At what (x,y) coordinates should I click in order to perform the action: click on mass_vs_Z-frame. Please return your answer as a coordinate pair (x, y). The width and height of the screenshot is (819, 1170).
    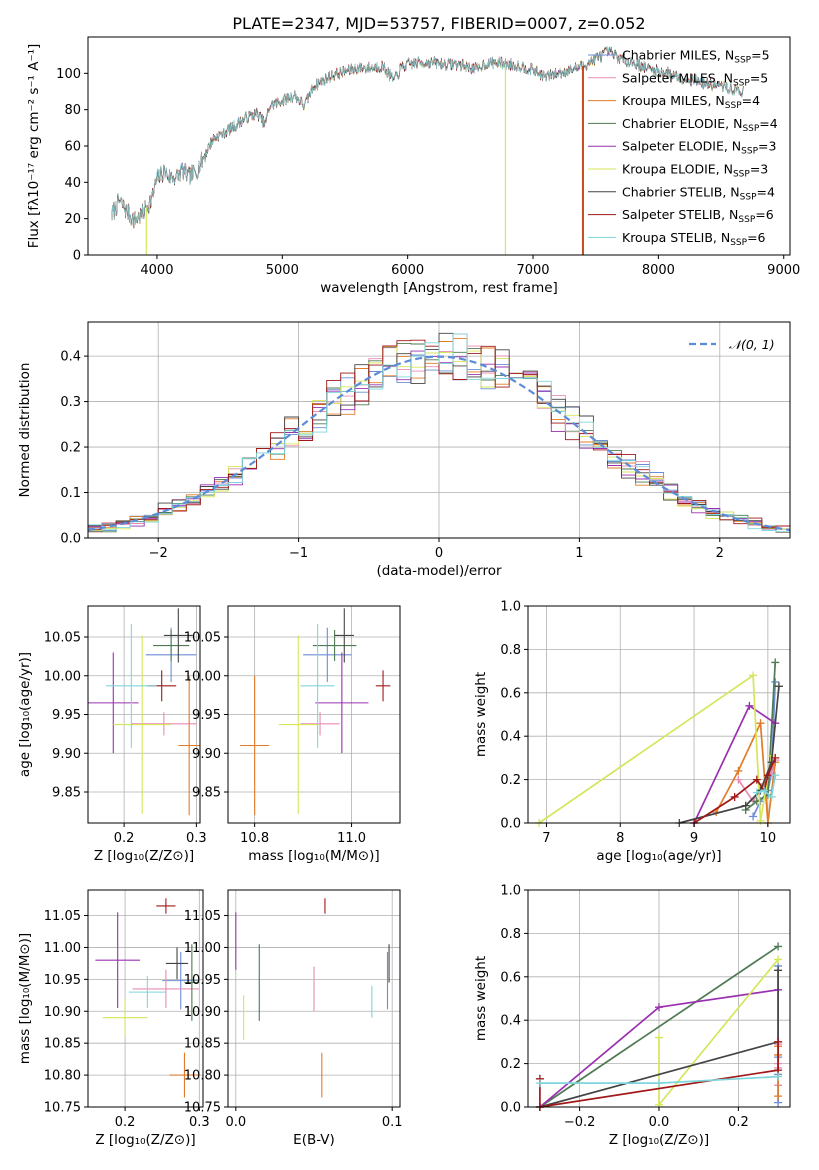
    Looking at the image, I should click on (145, 998).